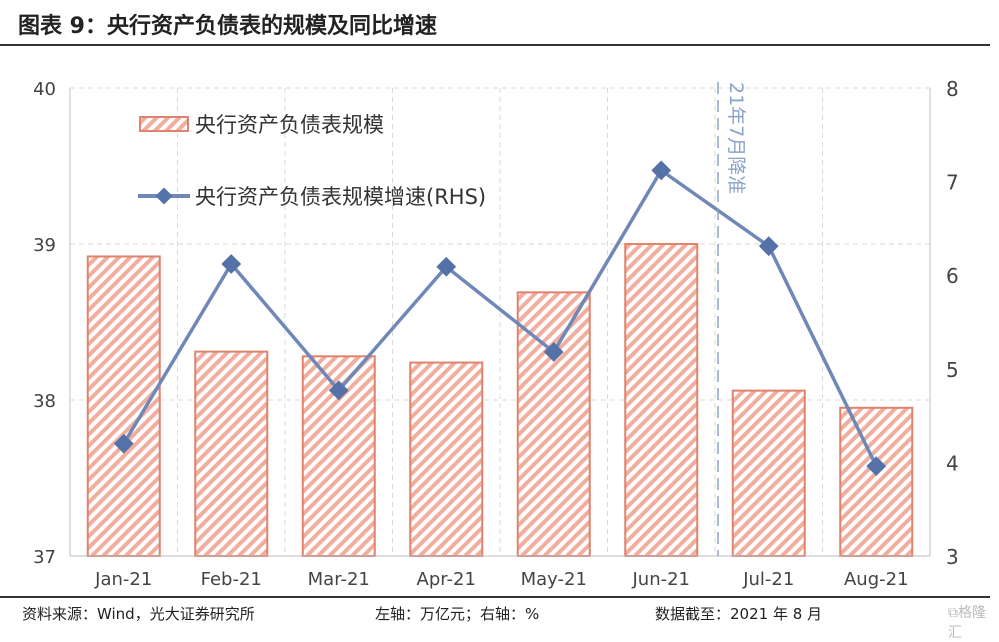  What do you see at coordinates (768, 579) in the screenshot?
I see `x-tick-label: Jul-21` at bounding box center [768, 579].